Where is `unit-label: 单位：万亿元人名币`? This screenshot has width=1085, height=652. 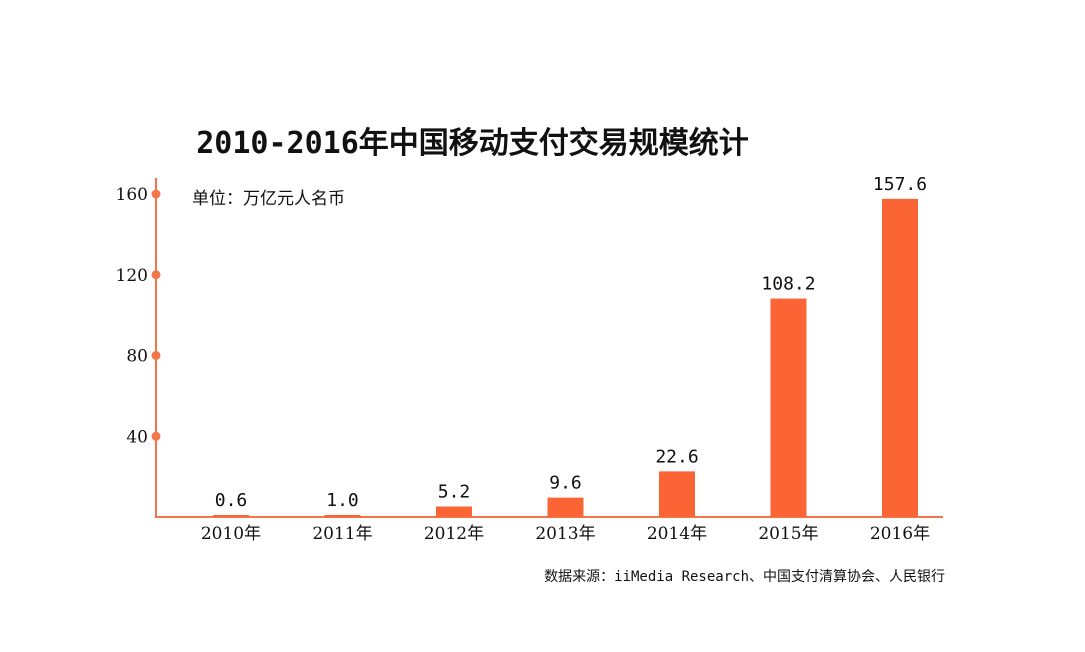
unit-label: 单位：万亿元人名币 is located at coordinates (268, 199).